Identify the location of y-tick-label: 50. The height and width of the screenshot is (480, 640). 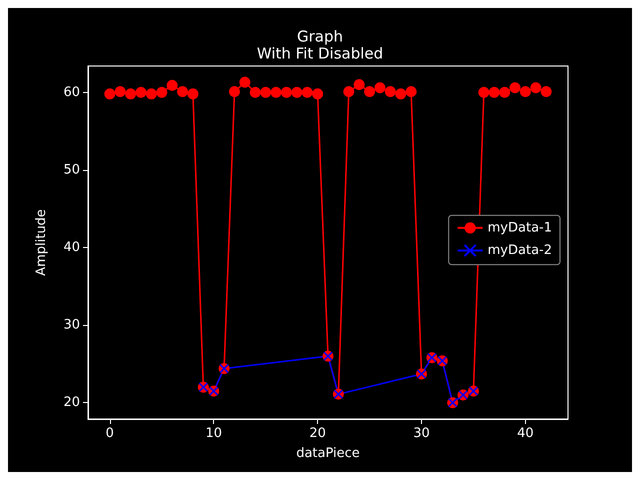
(71, 170).